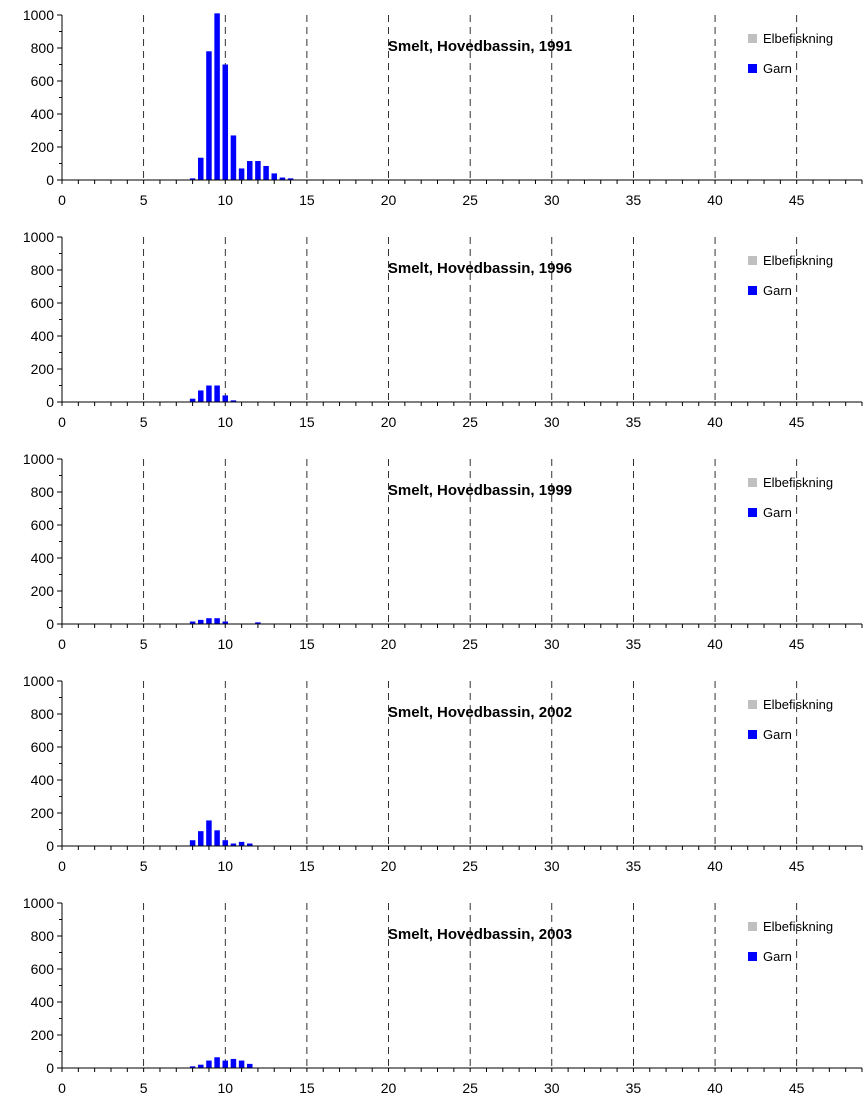  I want to click on chart-title: Smelt, Hovedbassin, 1991, so click(480, 46).